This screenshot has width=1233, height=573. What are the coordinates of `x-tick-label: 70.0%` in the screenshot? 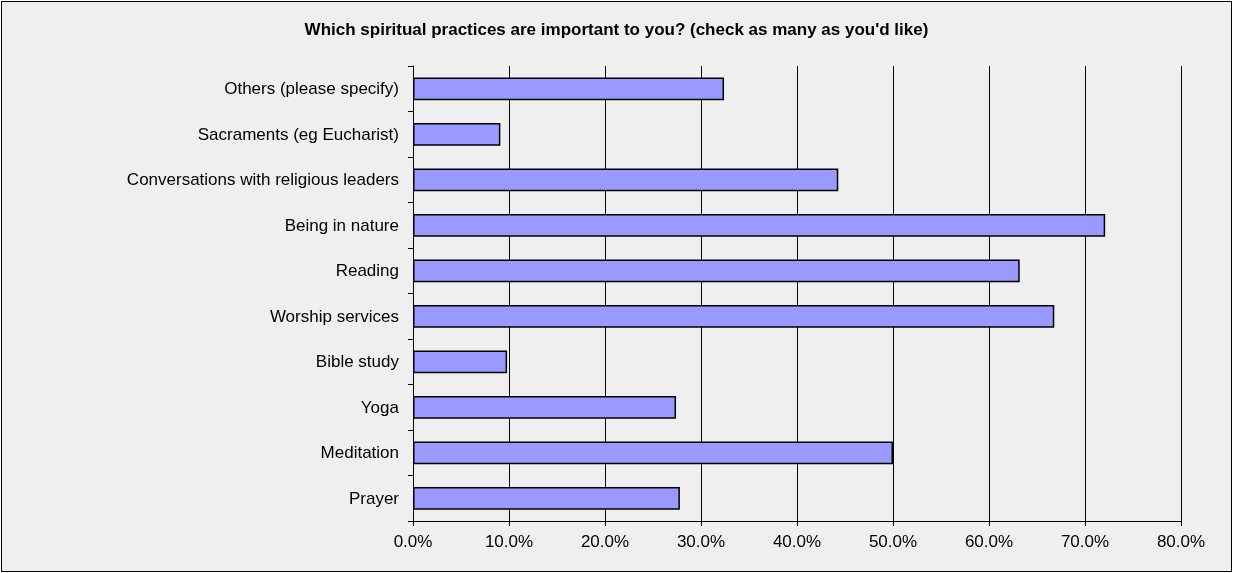 It's located at (1085, 541).